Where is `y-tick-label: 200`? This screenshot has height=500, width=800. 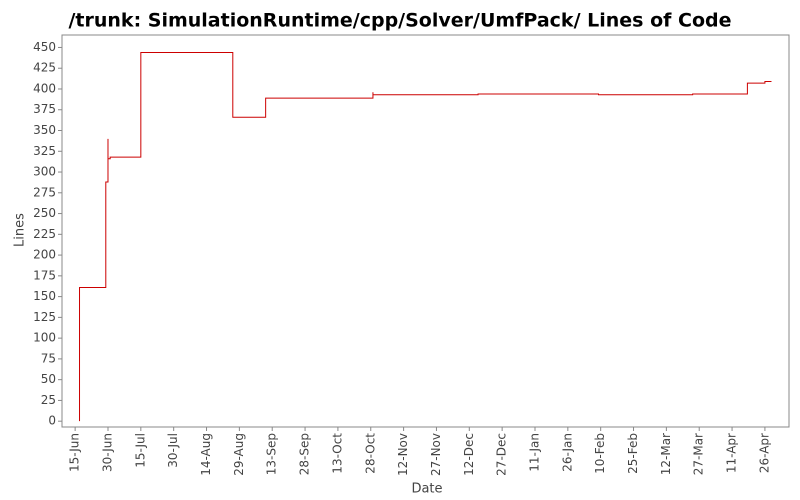 y-tick-label: 200 is located at coordinates (44, 255).